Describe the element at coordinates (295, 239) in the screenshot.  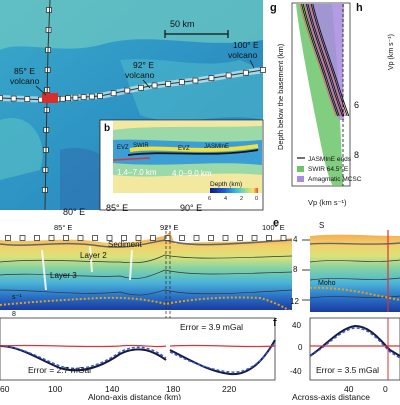
I see `panel-e-tick-4: 4` at that location.